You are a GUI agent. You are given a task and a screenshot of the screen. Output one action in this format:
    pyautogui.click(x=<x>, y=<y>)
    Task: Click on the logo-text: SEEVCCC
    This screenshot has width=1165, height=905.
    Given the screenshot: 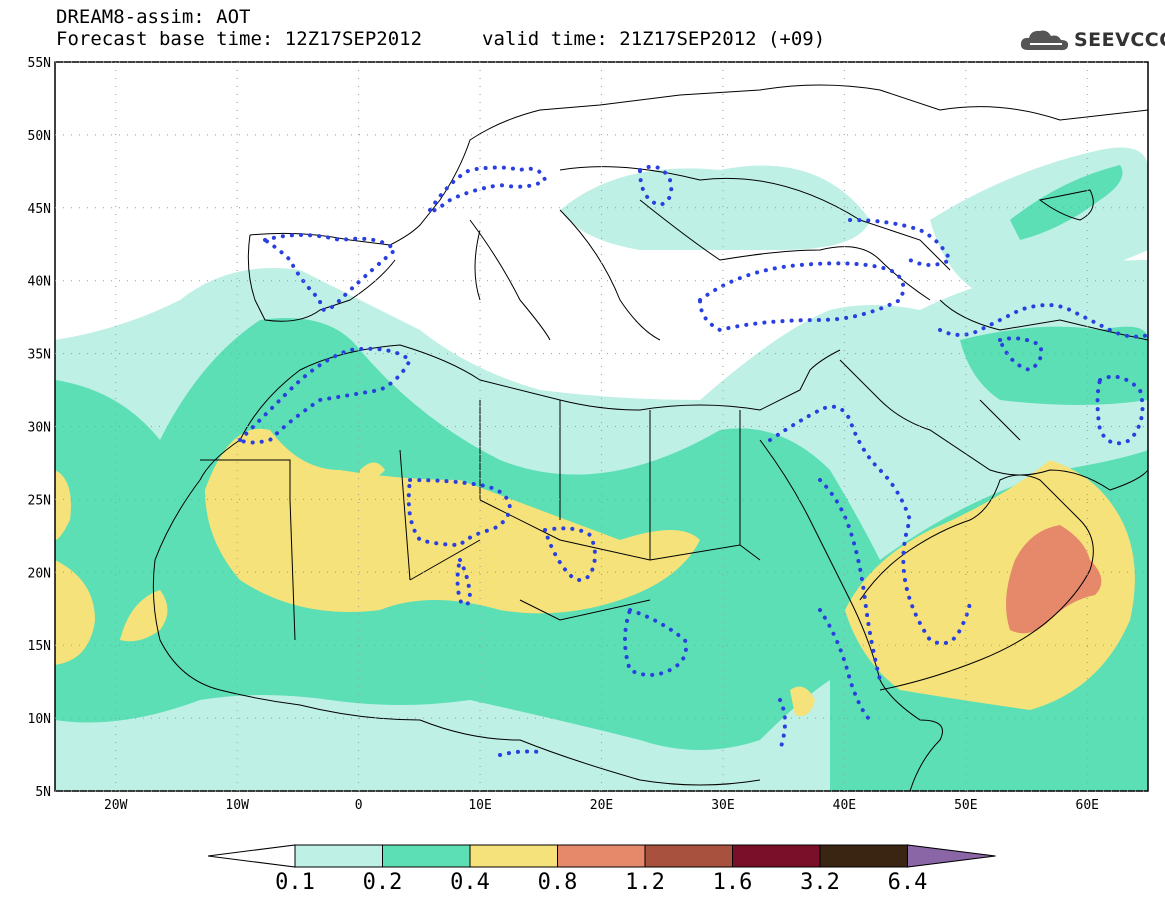 What is the action you would take?
    pyautogui.click(x=1119, y=40)
    